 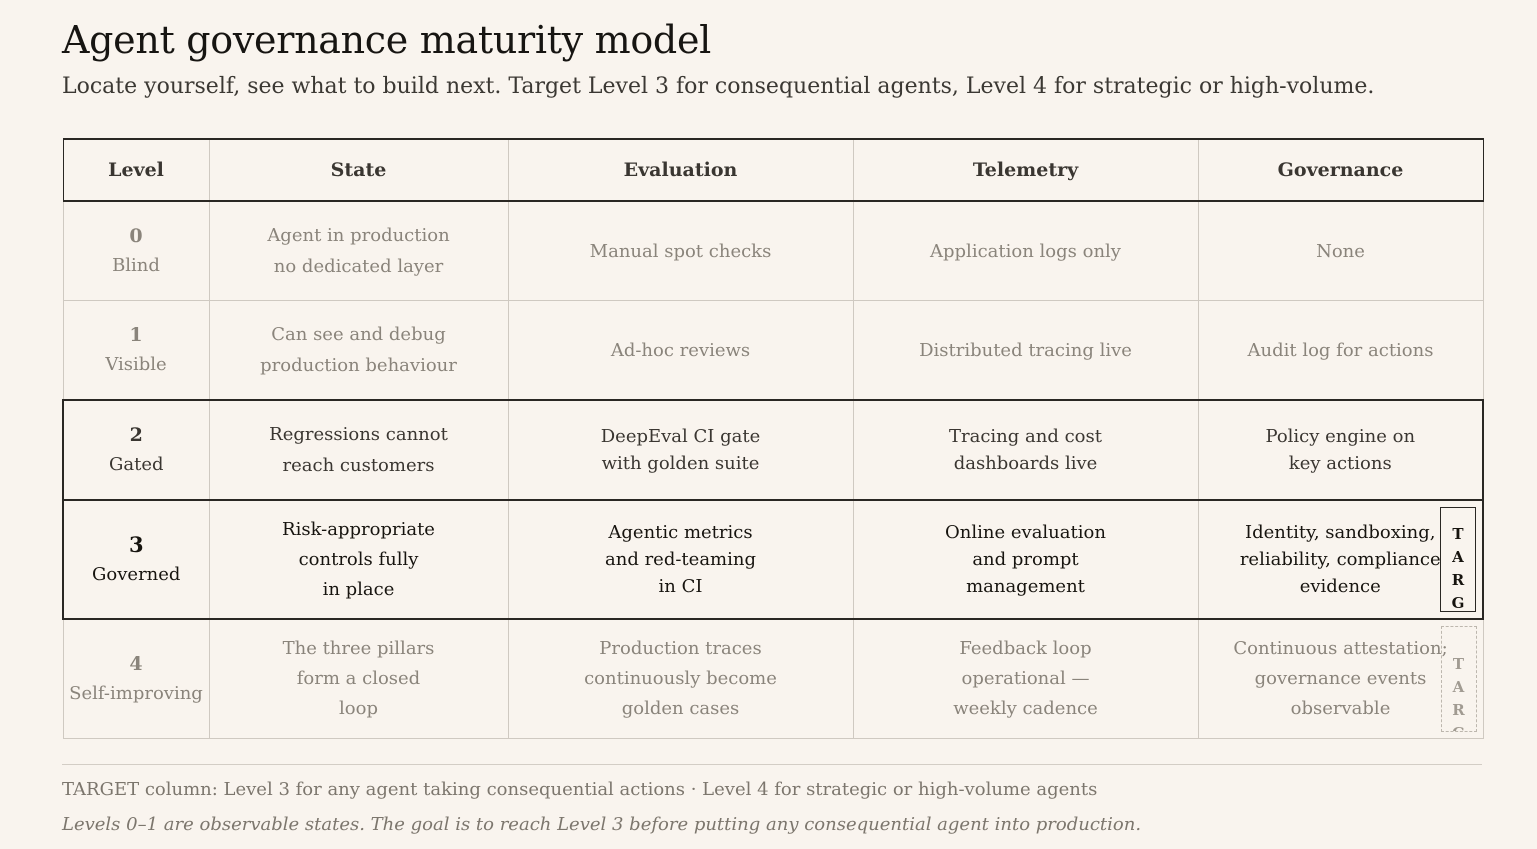 What do you see at coordinates (1025, 170) in the screenshot?
I see `header-telemetry: Telemetry` at bounding box center [1025, 170].